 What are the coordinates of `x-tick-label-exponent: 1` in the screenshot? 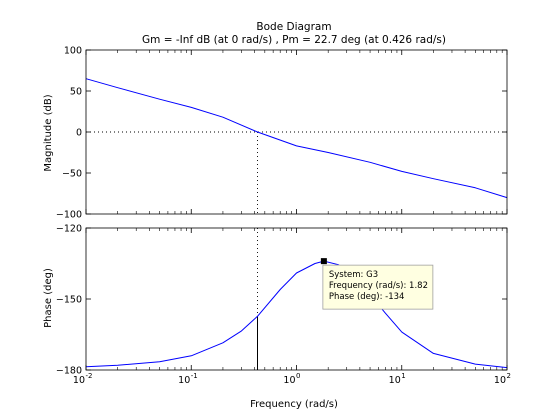 It's located at (403, 376).